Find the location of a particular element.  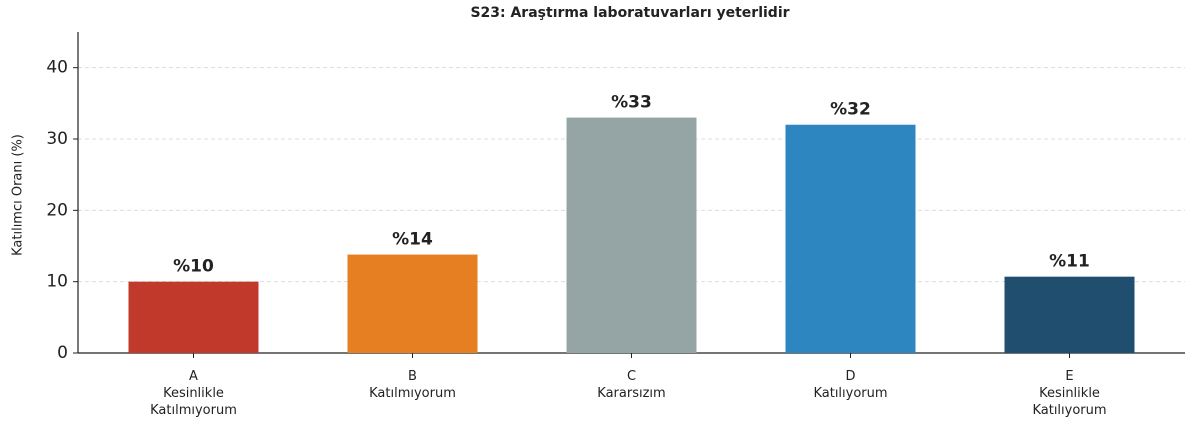

x-tick-label: E Kesinlikle Katılıyorum is located at coordinates (1069, 393).